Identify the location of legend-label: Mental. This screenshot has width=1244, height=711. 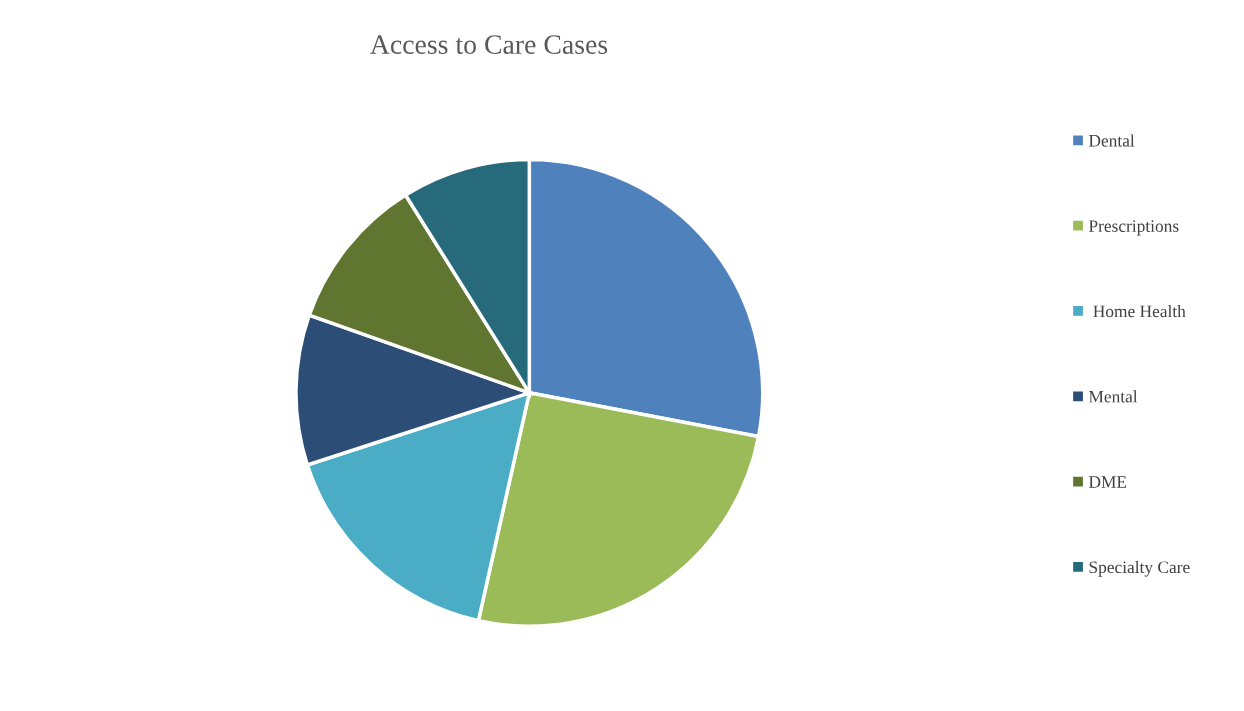
(1113, 396).